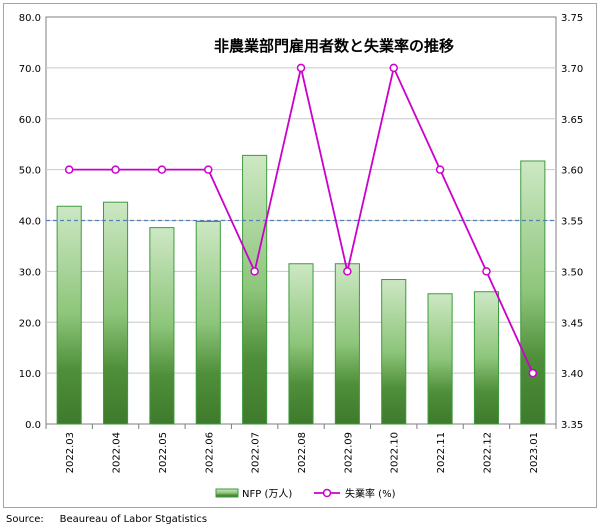 This screenshot has width=600, height=532. Describe the element at coordinates (572, 323) in the screenshot. I see `right-axis-tick-label: 3.45` at that location.